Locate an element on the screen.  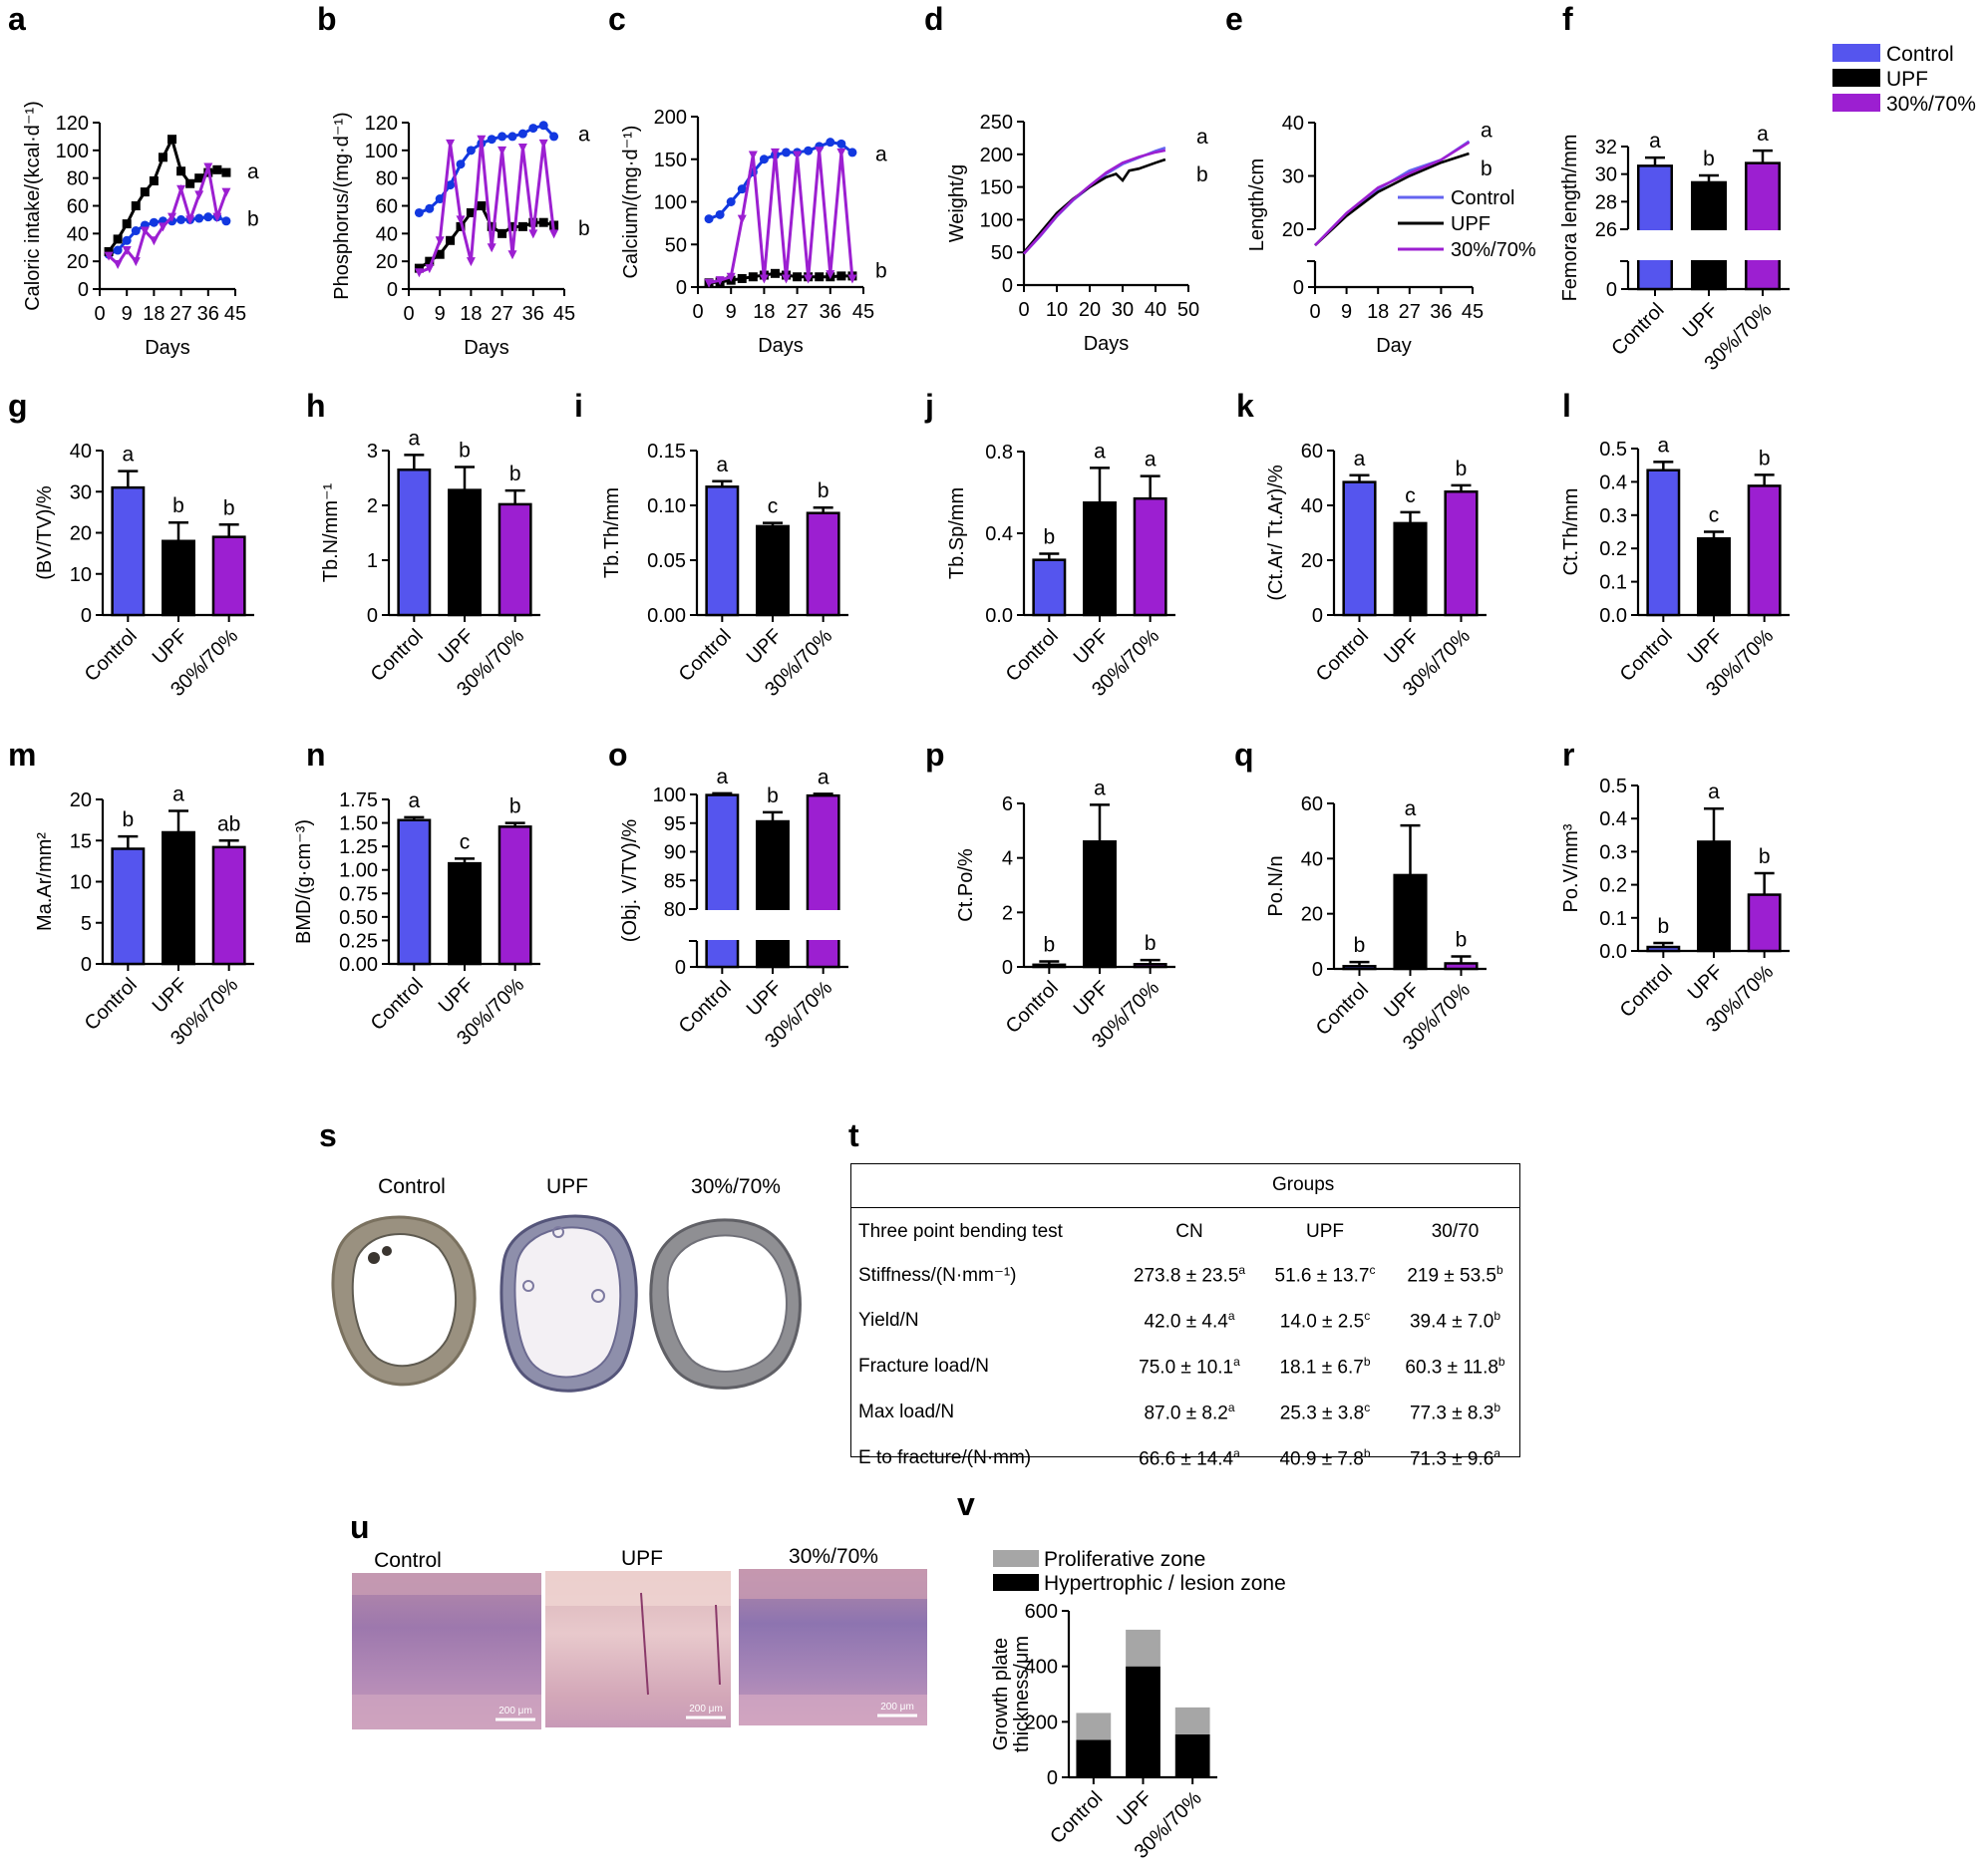
panel-q-y-tick-label-3: 60 is located at coordinates (1312, 804).